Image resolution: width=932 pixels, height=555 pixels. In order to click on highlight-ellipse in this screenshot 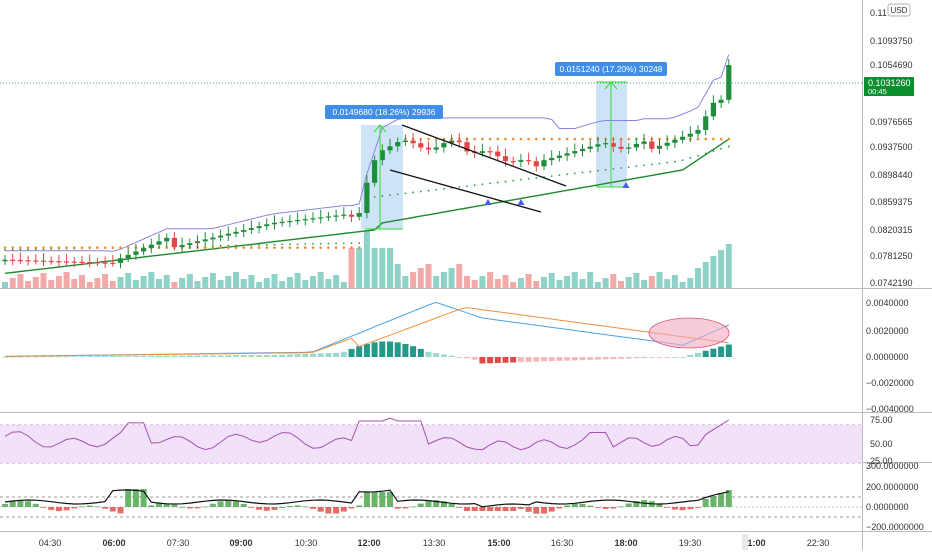, I will do `click(689, 333)`.